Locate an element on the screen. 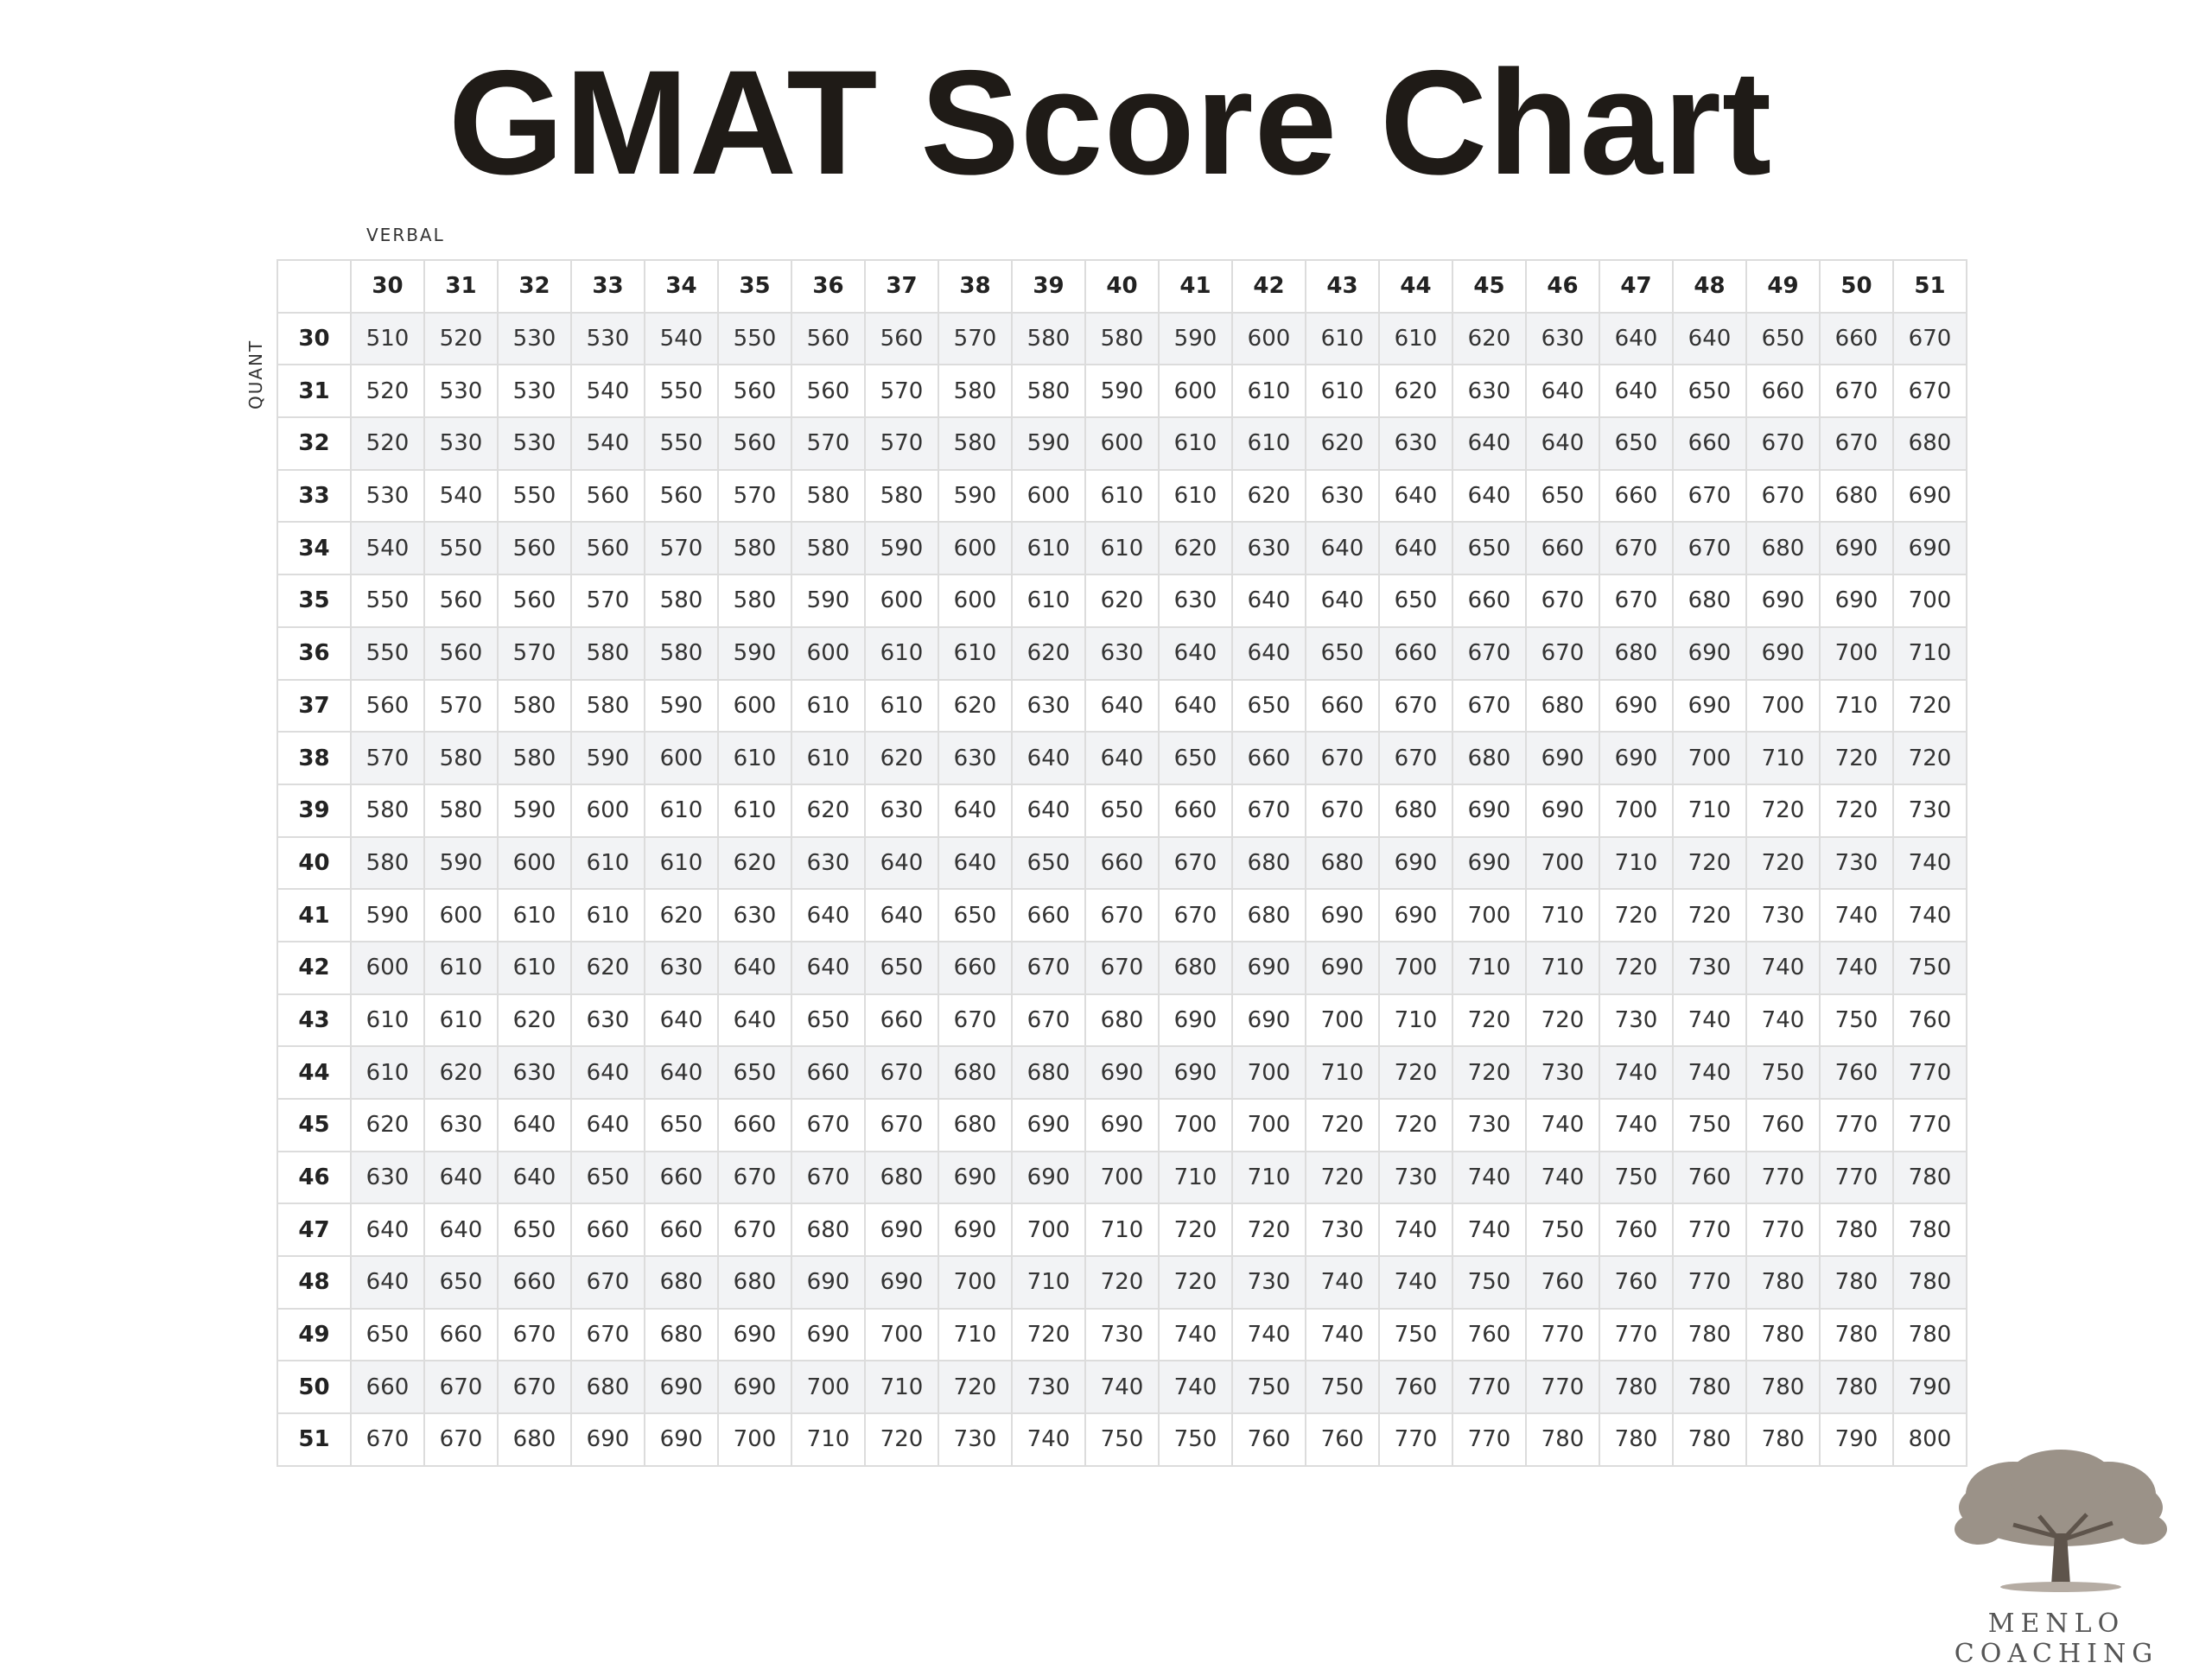 This screenshot has width=2212, height=1669. quant-row-header: 32 is located at coordinates (314, 443).